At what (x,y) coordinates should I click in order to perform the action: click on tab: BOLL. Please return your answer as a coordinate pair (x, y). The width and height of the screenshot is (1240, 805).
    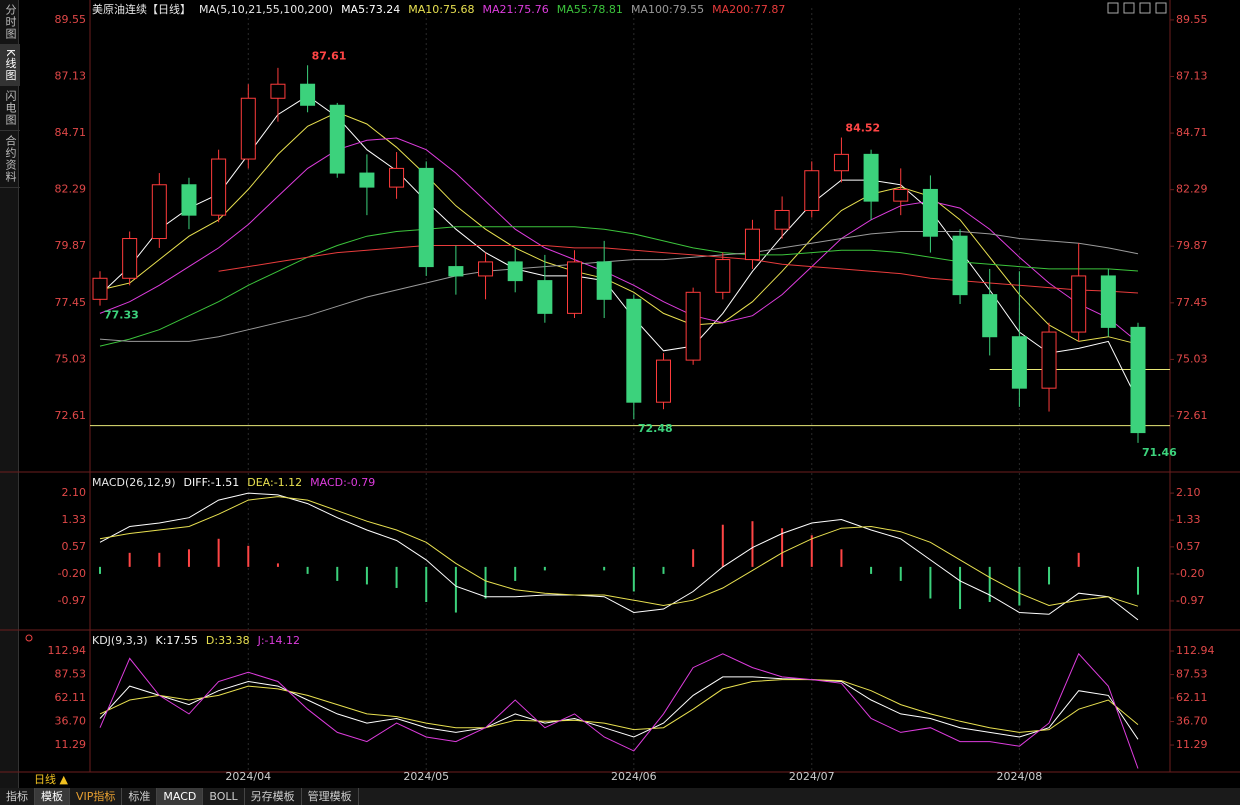
    Looking at the image, I should click on (224, 796).